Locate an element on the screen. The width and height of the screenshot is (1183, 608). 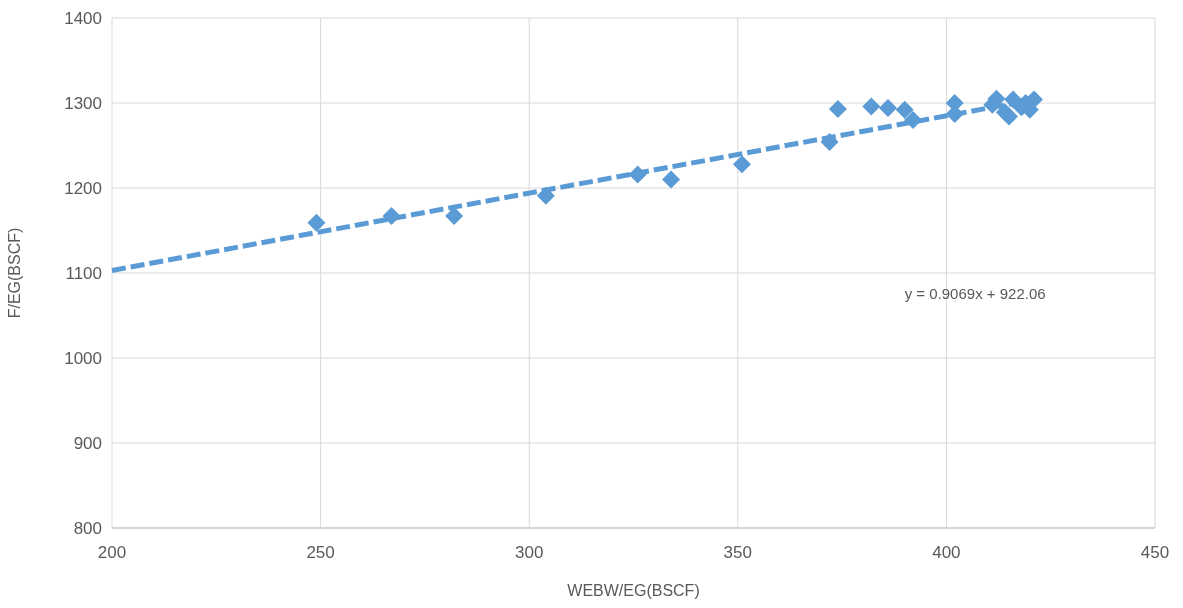
y-tick-label: 1300 is located at coordinates (83, 103).